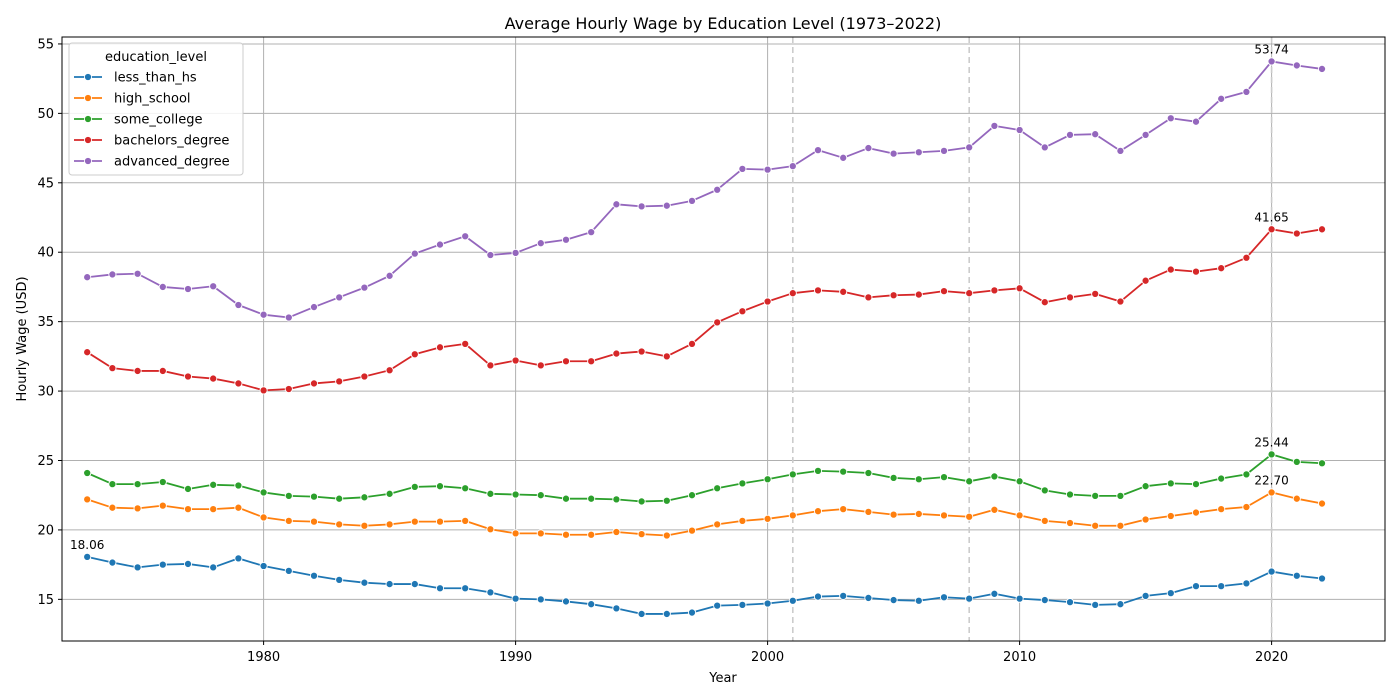  I want to click on x-tick-label: 2010, so click(1019, 657).